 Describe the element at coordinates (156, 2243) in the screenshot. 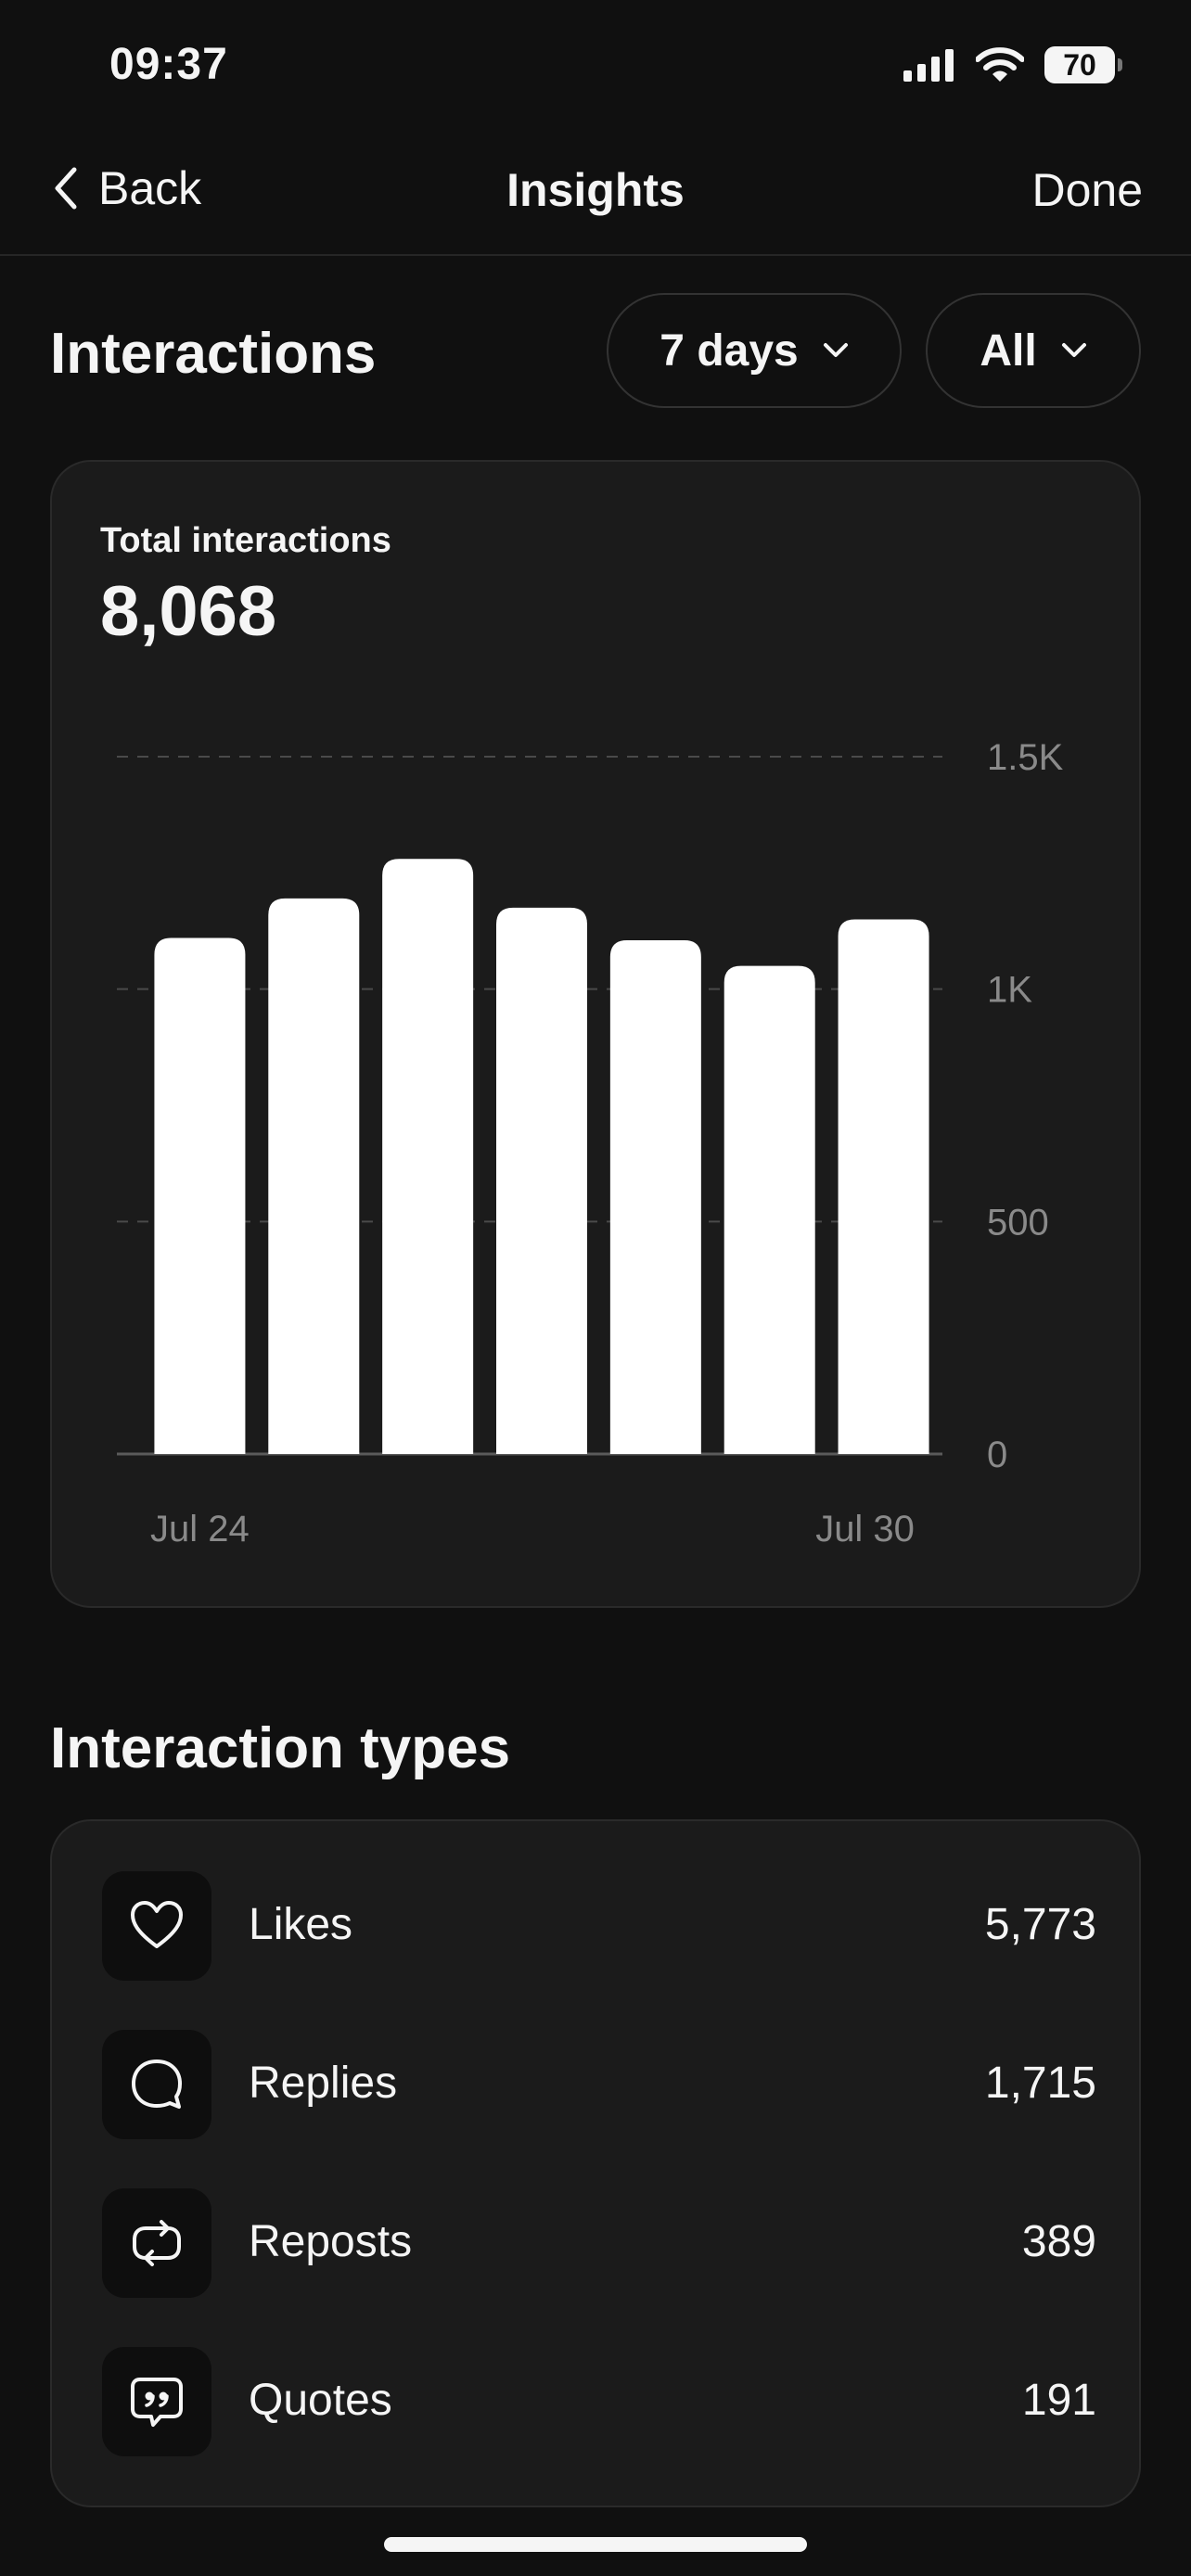

I see `repost-icon` at that location.